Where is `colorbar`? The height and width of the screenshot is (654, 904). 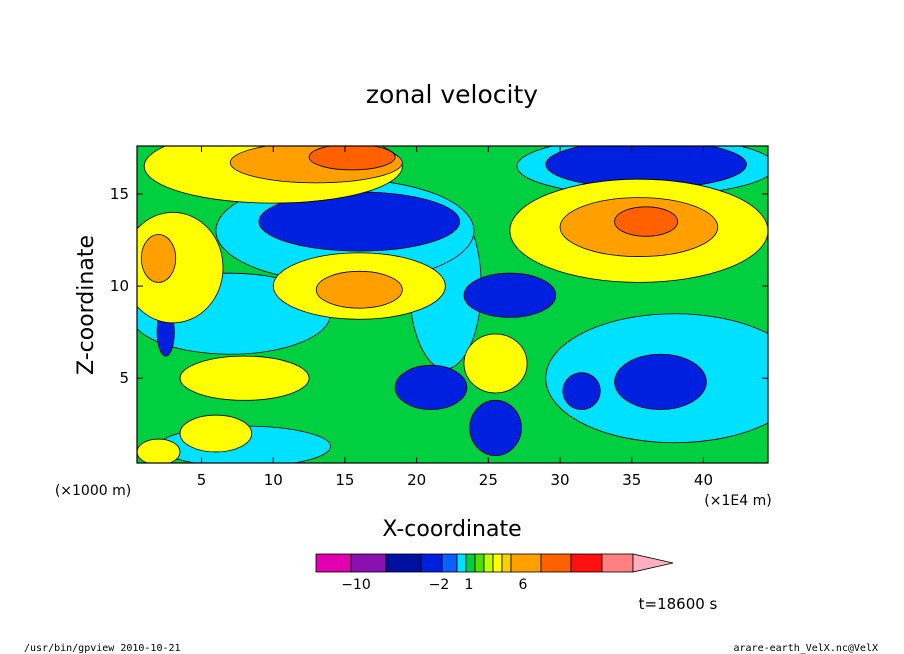
colorbar is located at coordinates (494, 563).